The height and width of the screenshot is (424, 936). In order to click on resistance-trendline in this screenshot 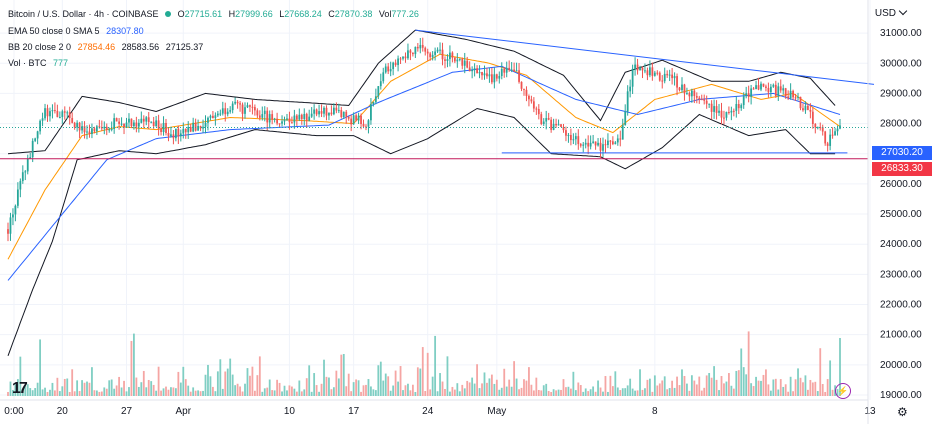, I will do `click(645, 57)`.